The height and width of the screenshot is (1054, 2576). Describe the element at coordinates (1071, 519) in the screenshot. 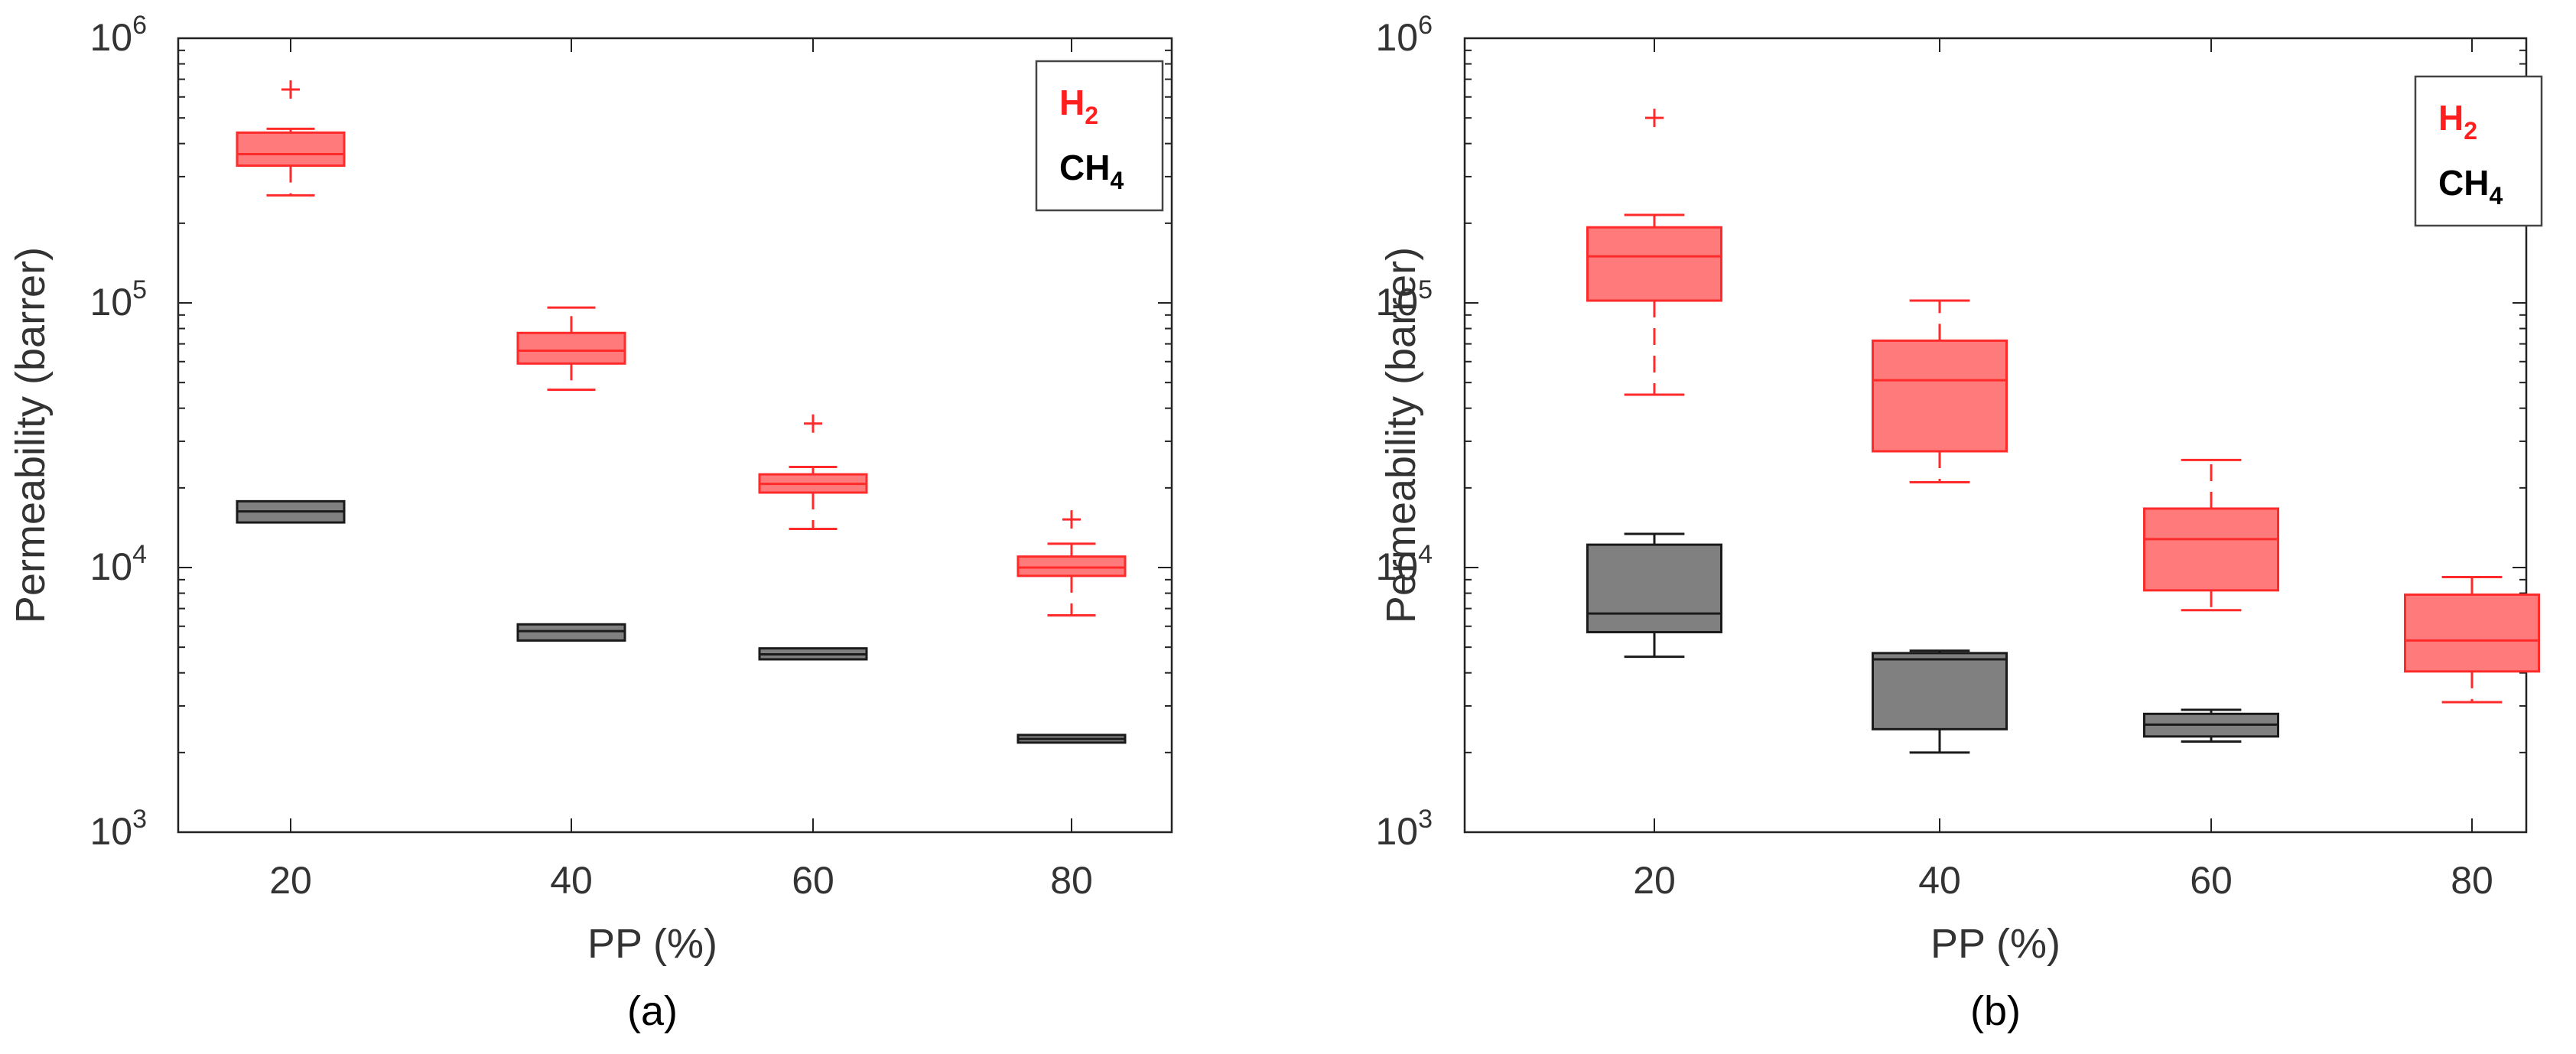

I see `chart-0-box-h2-80-outlier` at that location.